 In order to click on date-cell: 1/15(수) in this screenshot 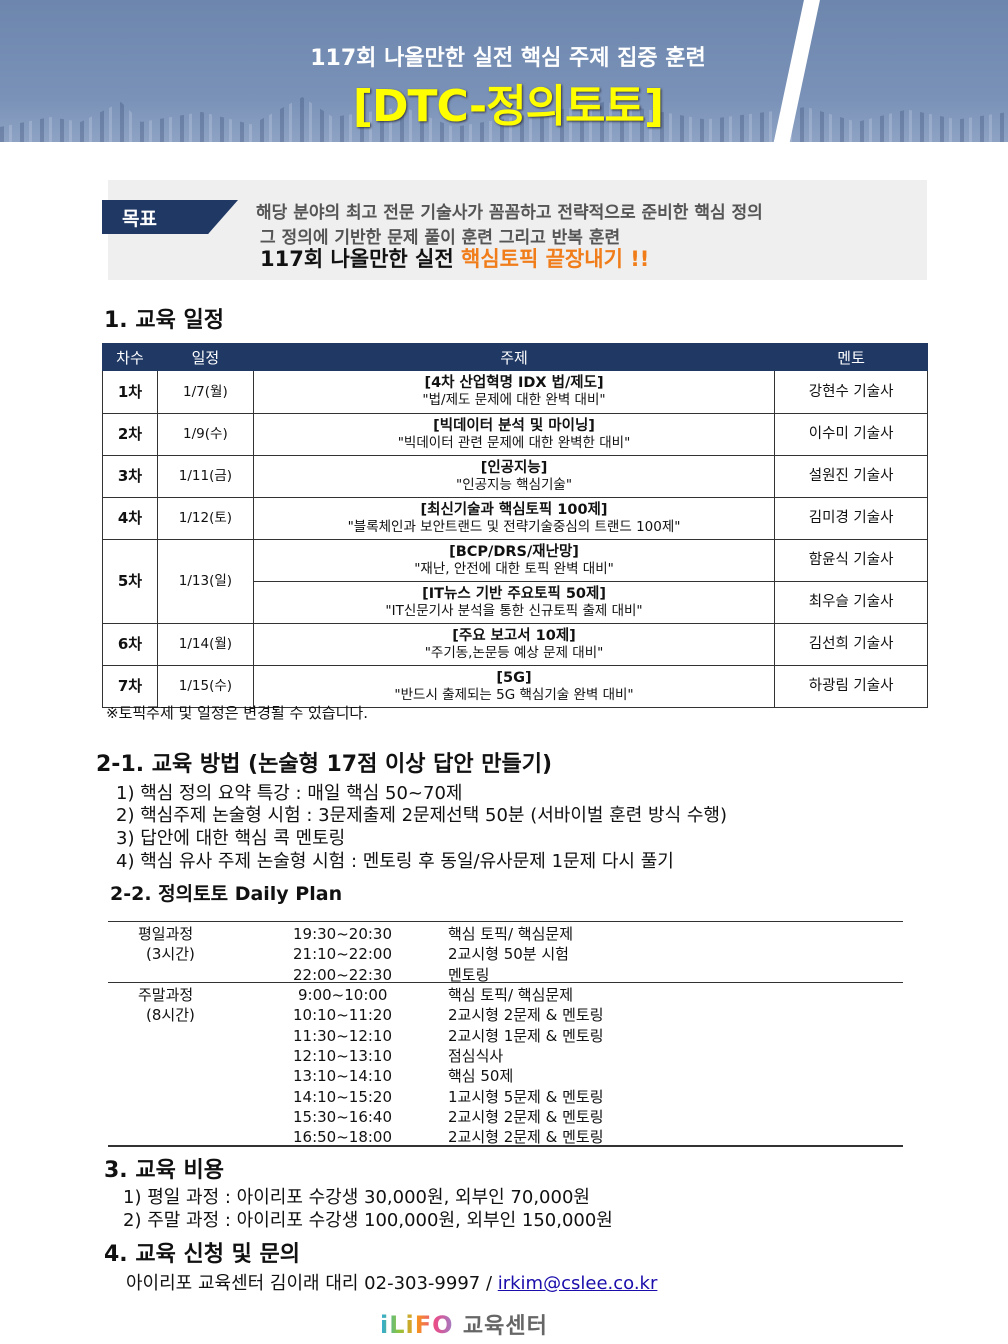, I will do `click(205, 686)`.